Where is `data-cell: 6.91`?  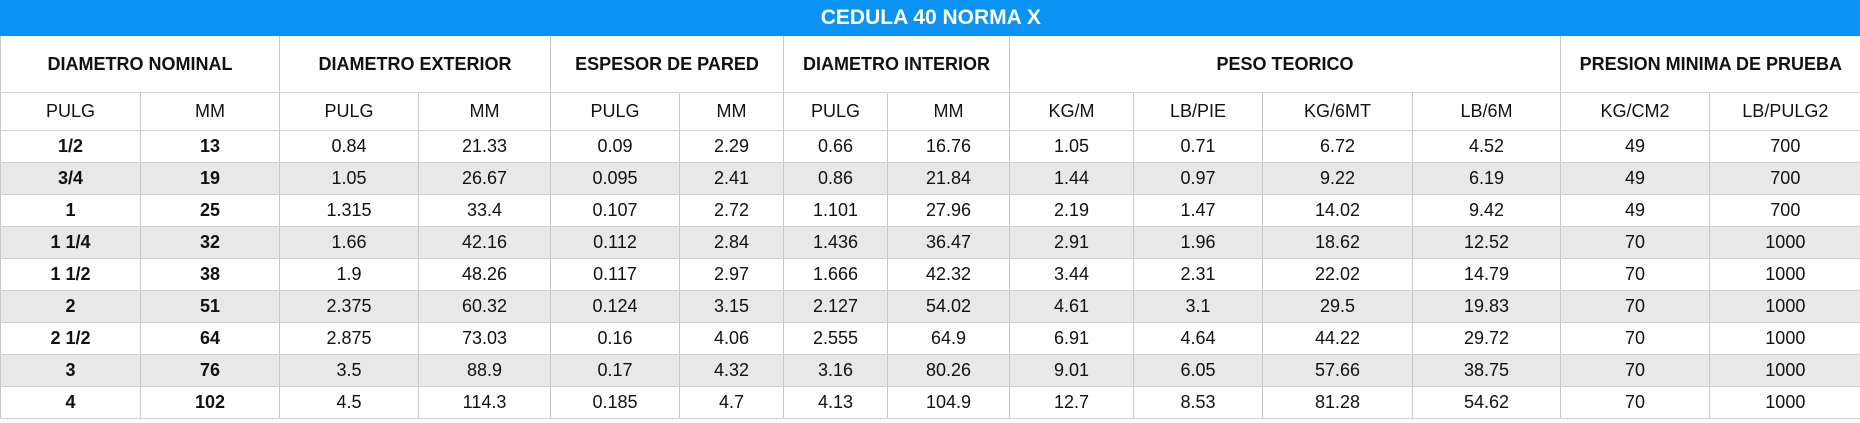 data-cell: 6.91 is located at coordinates (1071, 338).